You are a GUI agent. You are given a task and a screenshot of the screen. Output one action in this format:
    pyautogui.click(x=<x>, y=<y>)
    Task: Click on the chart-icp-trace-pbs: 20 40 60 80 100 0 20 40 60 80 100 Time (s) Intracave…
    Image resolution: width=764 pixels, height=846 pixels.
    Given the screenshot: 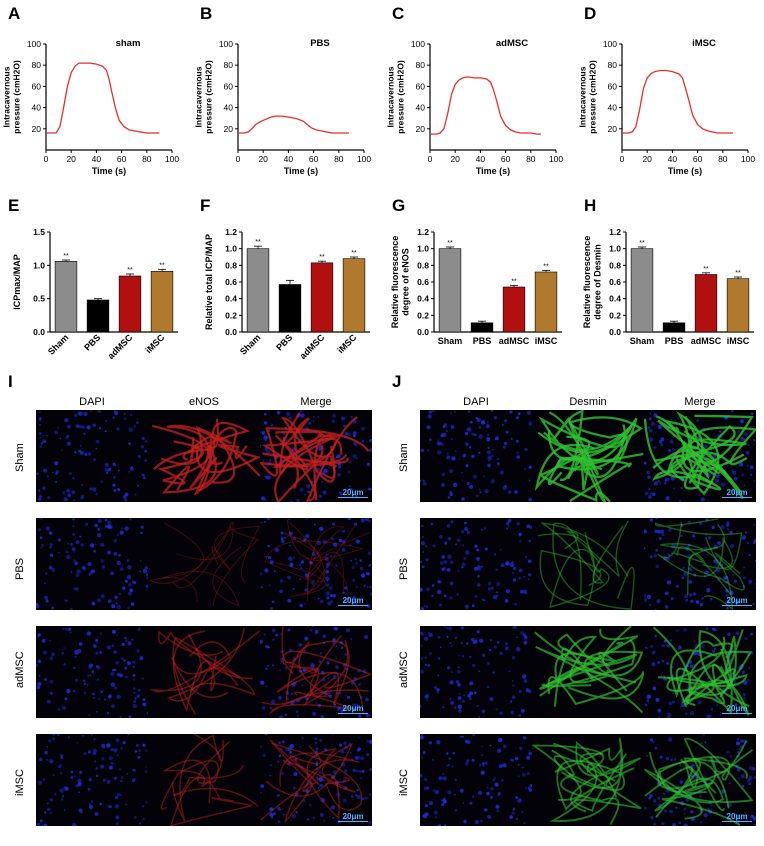 What is the action you would take?
    pyautogui.click(x=283, y=107)
    